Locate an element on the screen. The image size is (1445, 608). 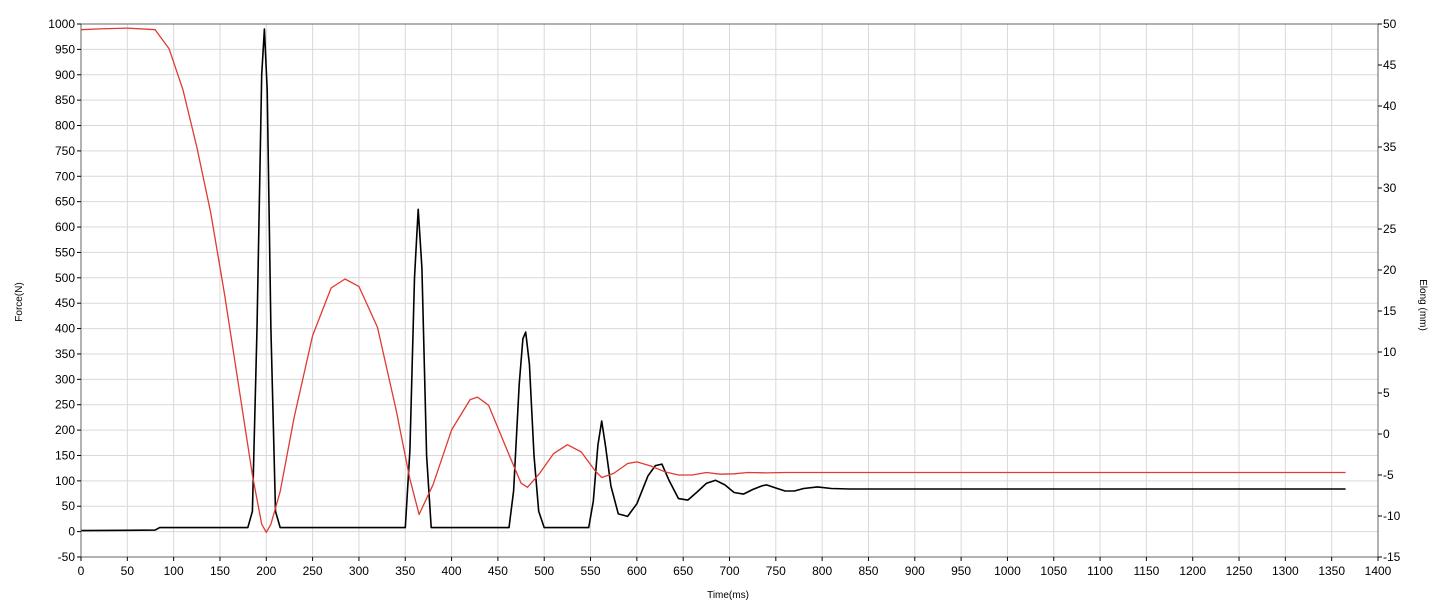
x-tick-label: 100 is located at coordinates (174, 571).